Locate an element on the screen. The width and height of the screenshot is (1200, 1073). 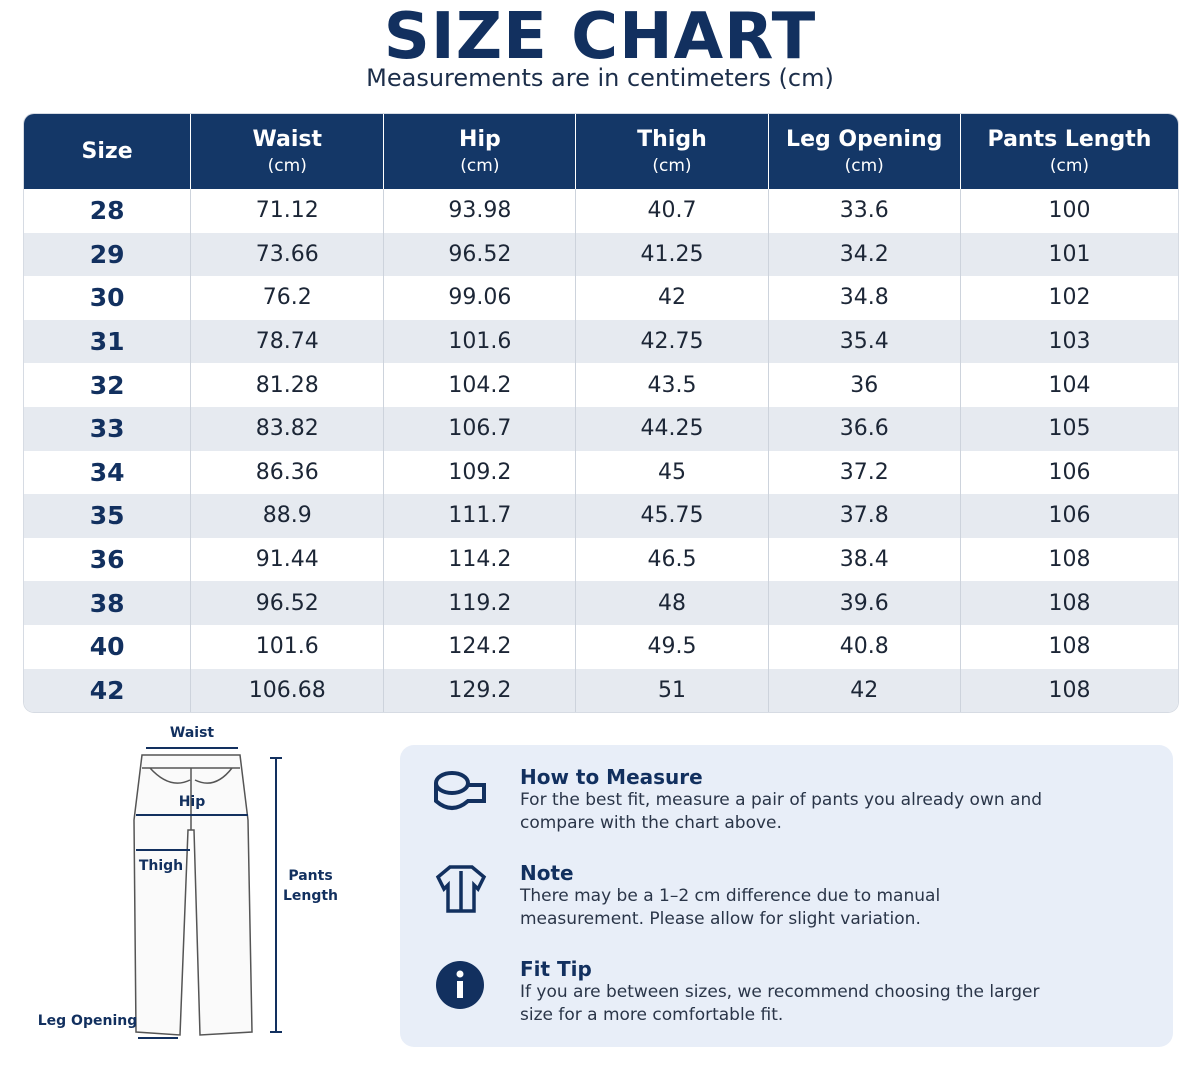
table-row: 42 106.68 129.2 51 42 108 is located at coordinates (601, 690).